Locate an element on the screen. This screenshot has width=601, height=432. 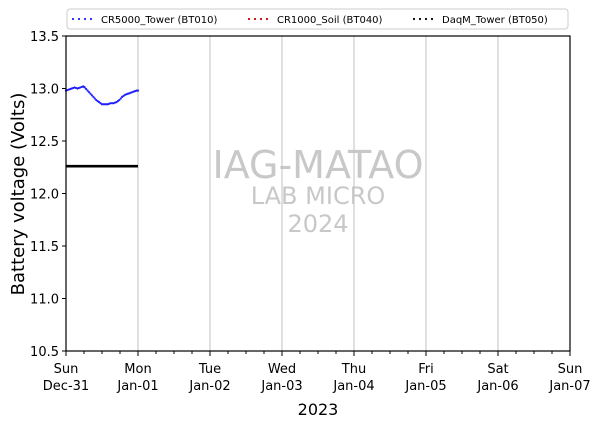
y-tick-label: 12.0 is located at coordinates (44, 195).